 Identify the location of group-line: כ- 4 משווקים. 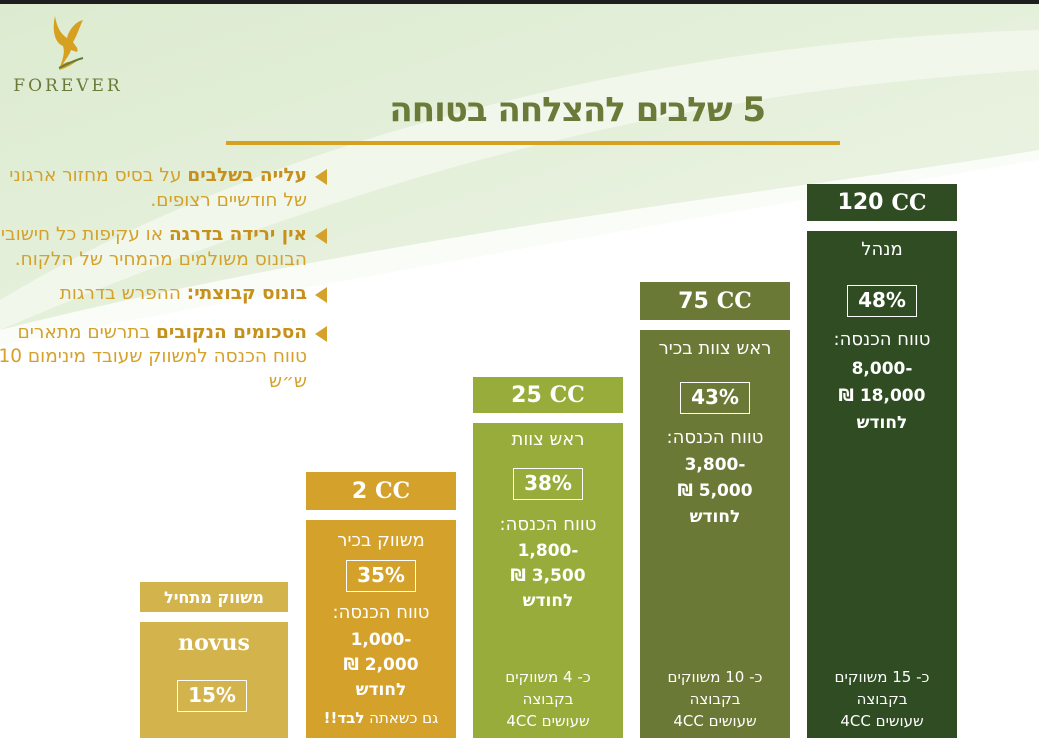
(548, 677).